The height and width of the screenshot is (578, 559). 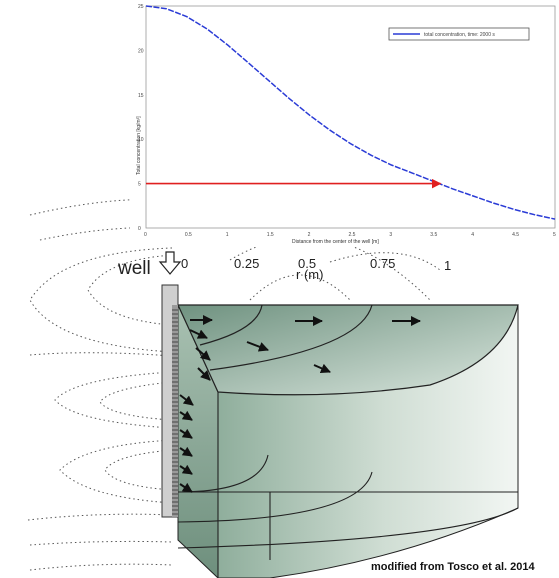 What do you see at coordinates (309, 274) in the screenshot?
I see `r-axis-label: r (m)` at bounding box center [309, 274].